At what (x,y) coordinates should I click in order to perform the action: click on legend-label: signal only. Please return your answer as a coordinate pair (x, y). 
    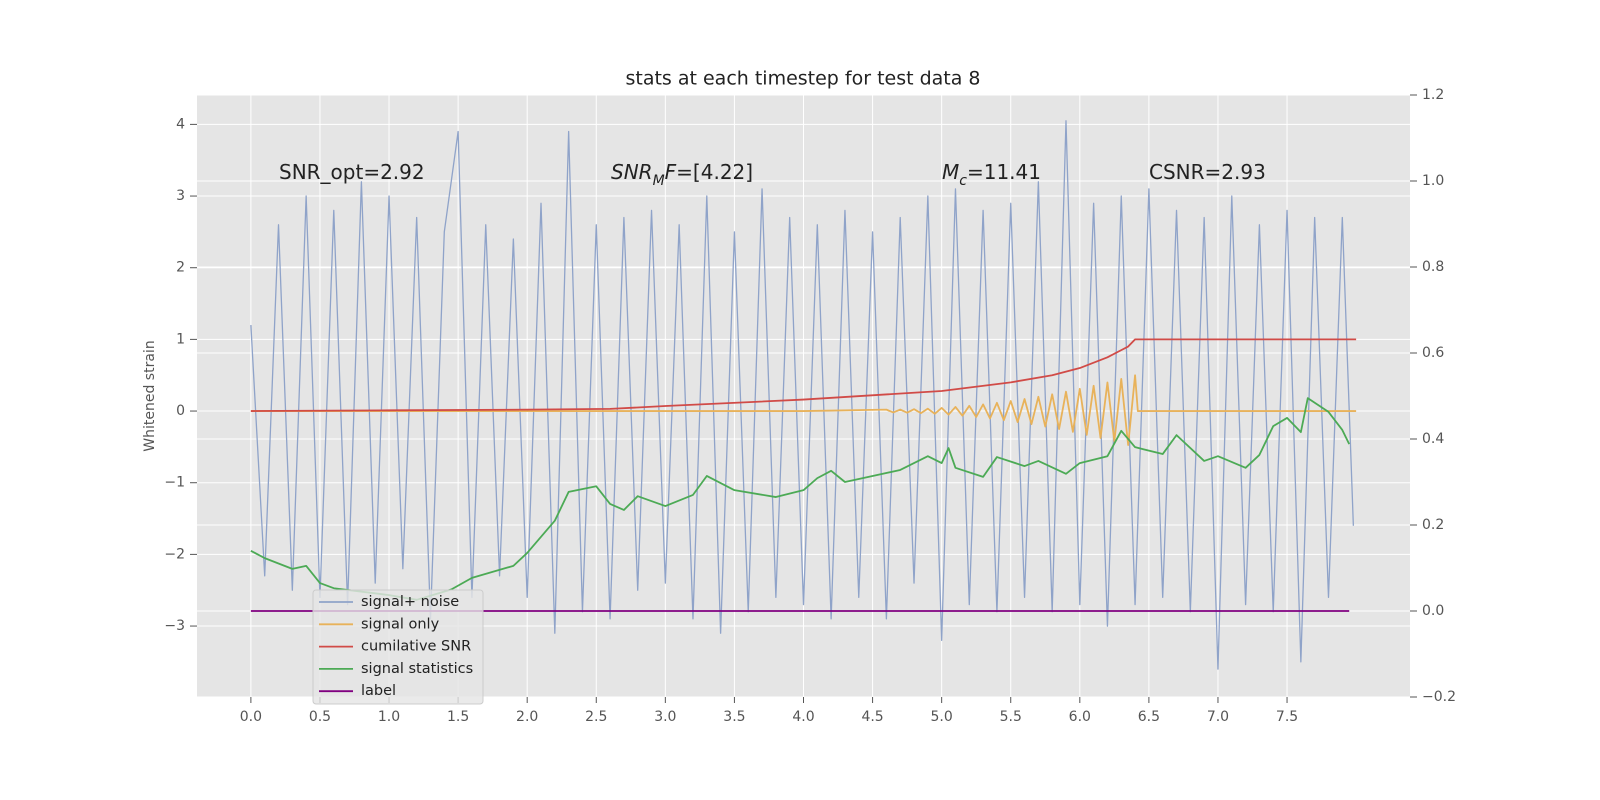
    Looking at the image, I should click on (400, 624).